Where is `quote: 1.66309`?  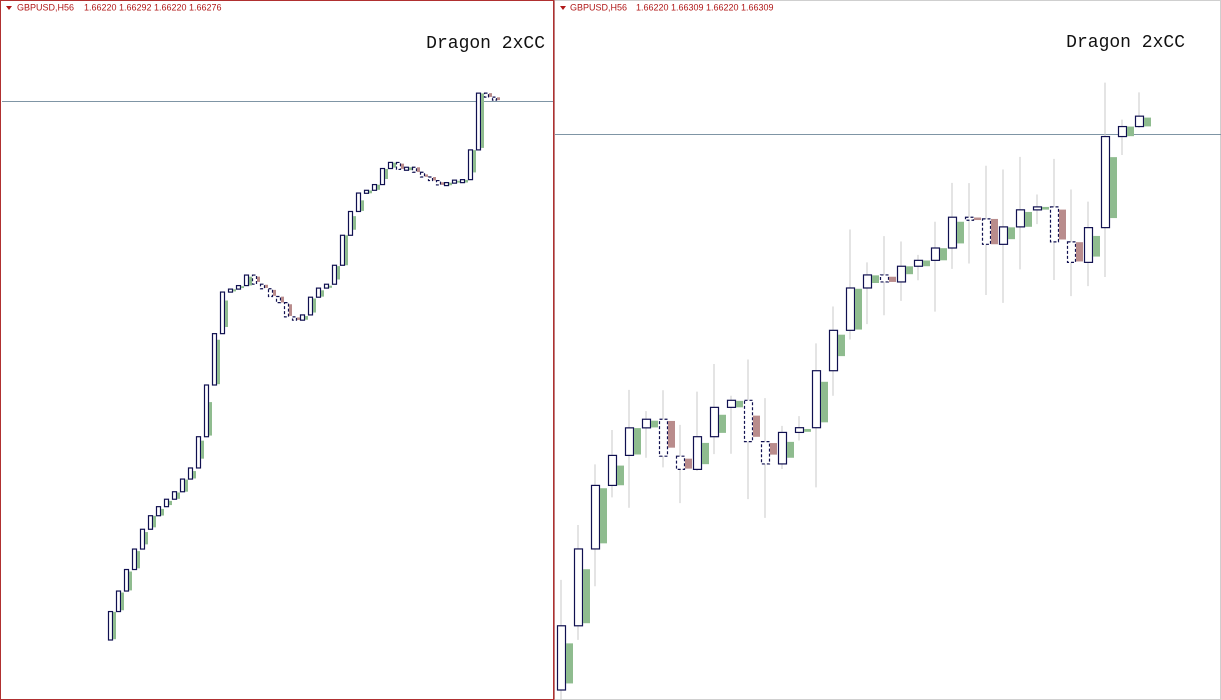 quote: 1.66309 is located at coordinates (757, 7).